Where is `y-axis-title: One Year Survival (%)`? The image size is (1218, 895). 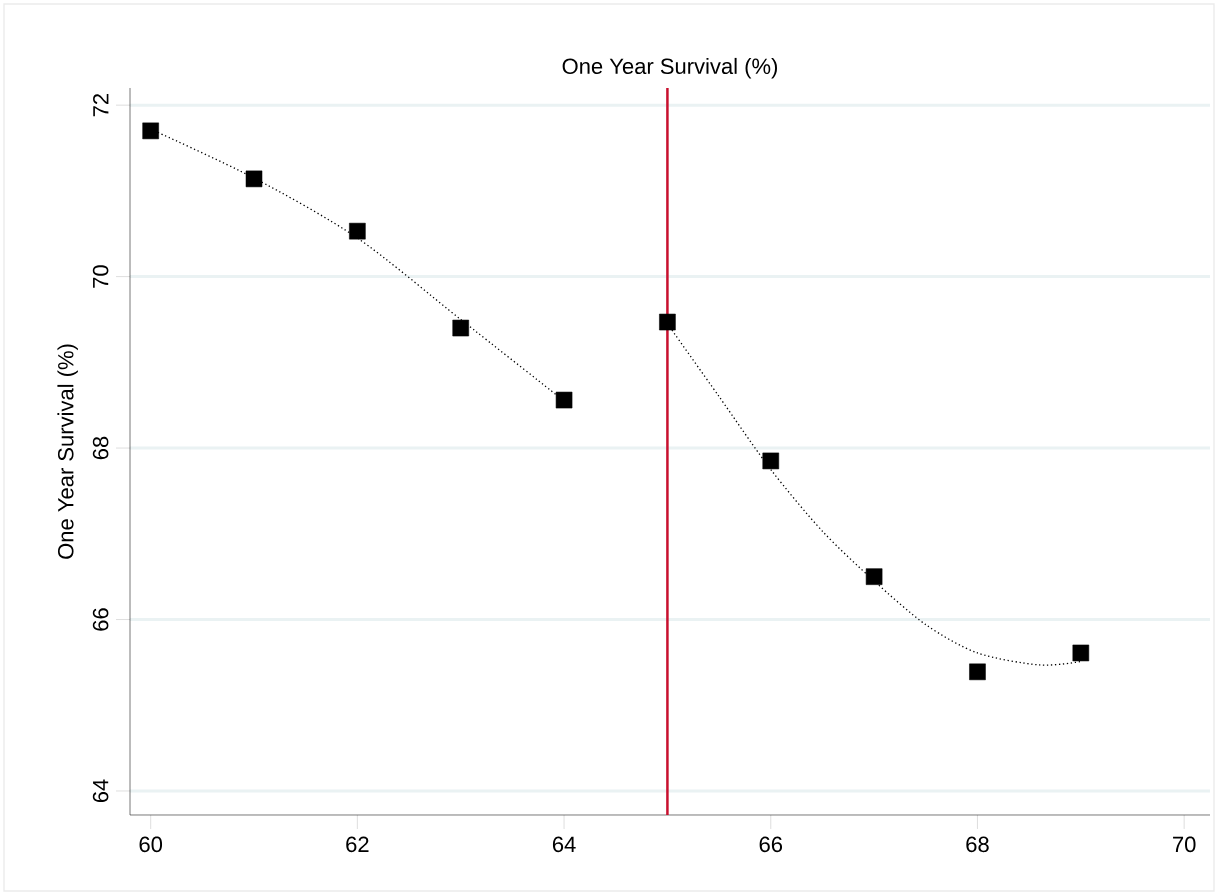 y-axis-title: One Year Survival (%) is located at coordinates (67, 451).